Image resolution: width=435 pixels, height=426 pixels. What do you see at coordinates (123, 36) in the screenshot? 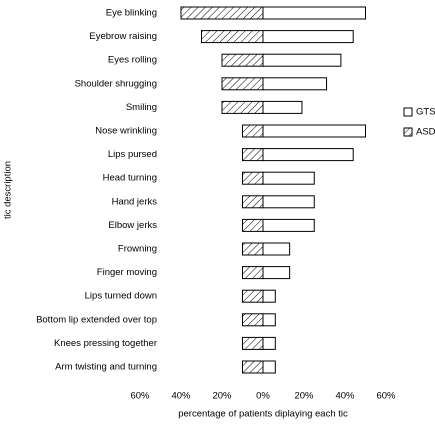
I see `y-tick-label: Eyebrow raising` at bounding box center [123, 36].